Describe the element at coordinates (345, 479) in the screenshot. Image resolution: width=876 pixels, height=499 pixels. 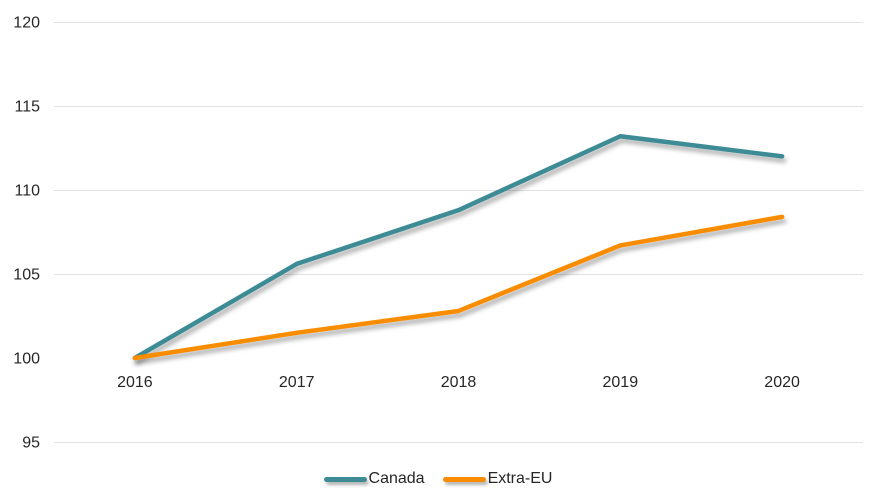
I see `canada-series-swatch` at that location.